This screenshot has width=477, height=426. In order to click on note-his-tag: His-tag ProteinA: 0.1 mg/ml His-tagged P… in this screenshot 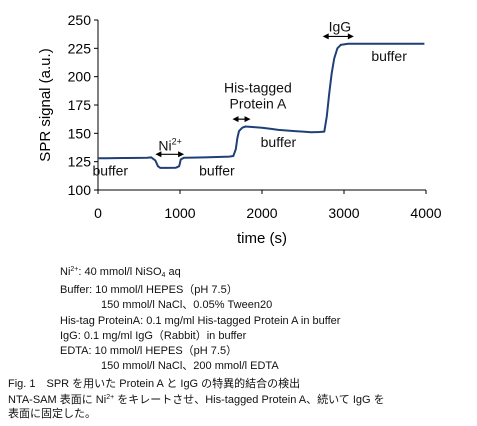, I will do `click(200, 320)`.